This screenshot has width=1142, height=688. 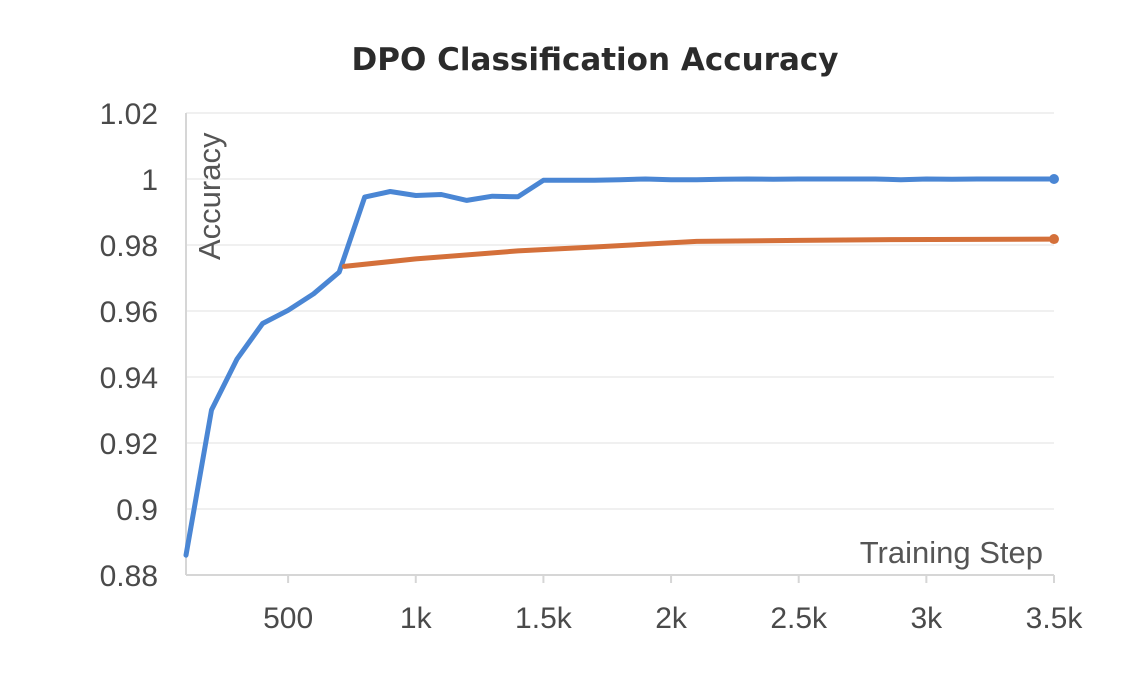 What do you see at coordinates (129, 114) in the screenshot?
I see `y-tick-label: 1.02` at bounding box center [129, 114].